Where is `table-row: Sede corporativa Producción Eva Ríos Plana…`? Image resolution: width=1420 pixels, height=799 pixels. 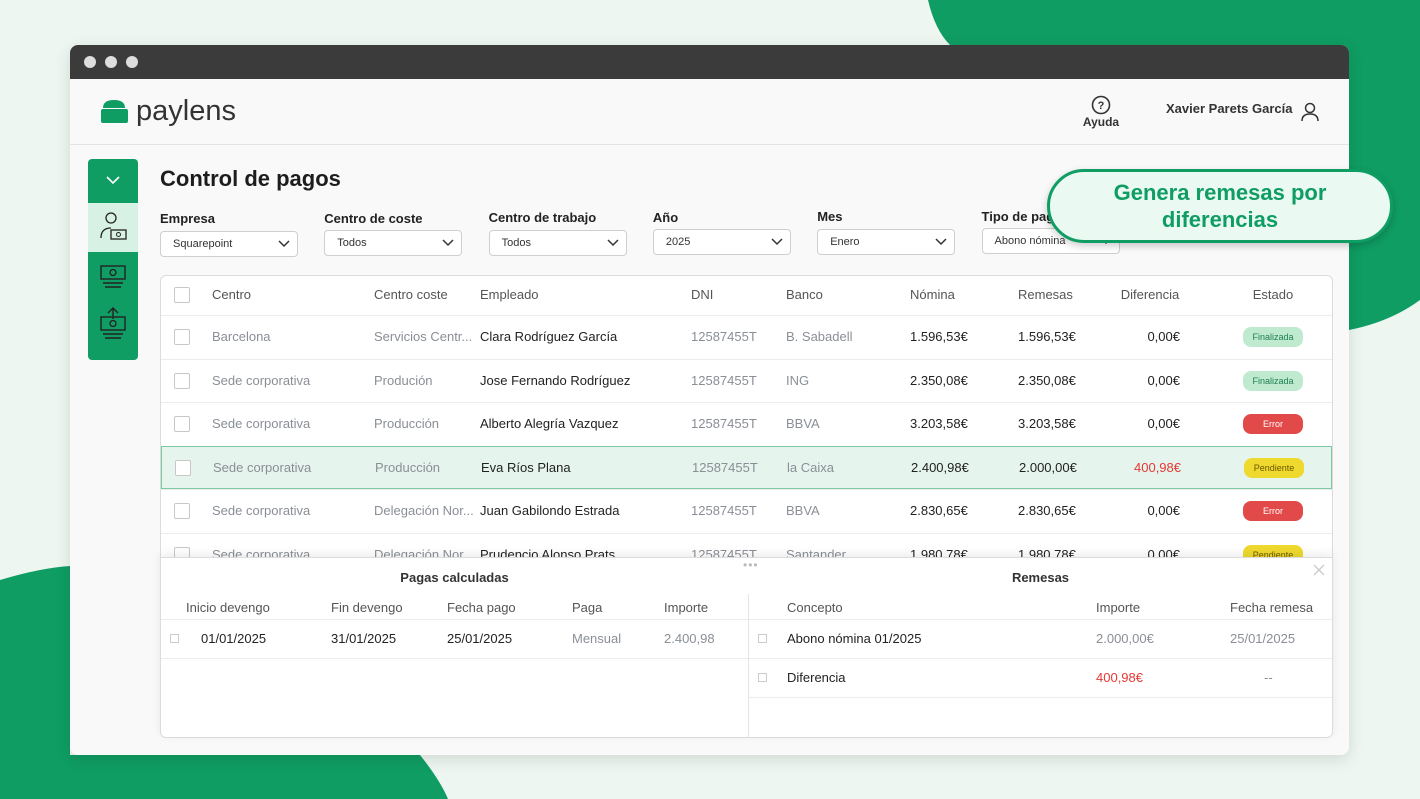
table-row: Sede corporativa Producción Eva Ríos Plana… is located at coordinates (746, 467).